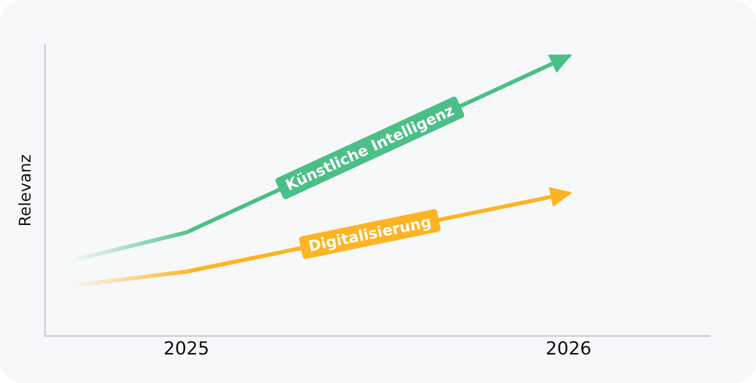 This screenshot has height=383, width=756. Describe the element at coordinates (187, 349) in the screenshot. I see `x-tick-label: 2025` at that location.